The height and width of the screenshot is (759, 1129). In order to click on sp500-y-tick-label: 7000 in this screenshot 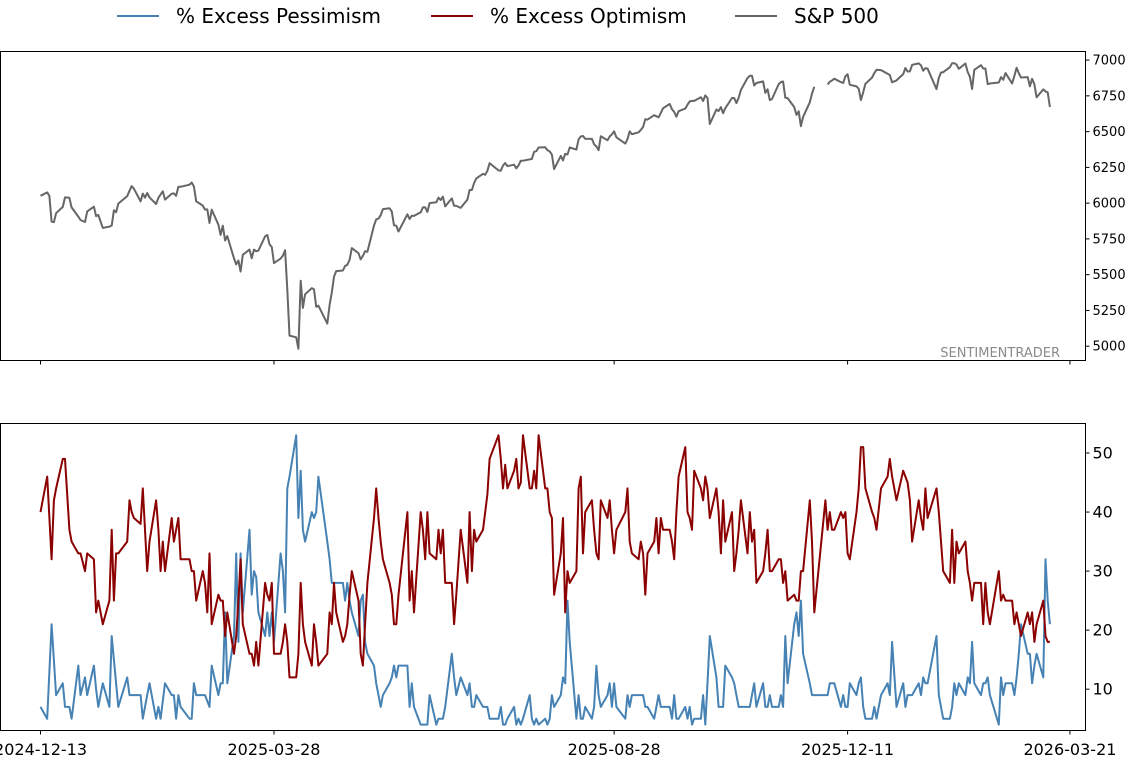, I will do `click(1109, 61)`.